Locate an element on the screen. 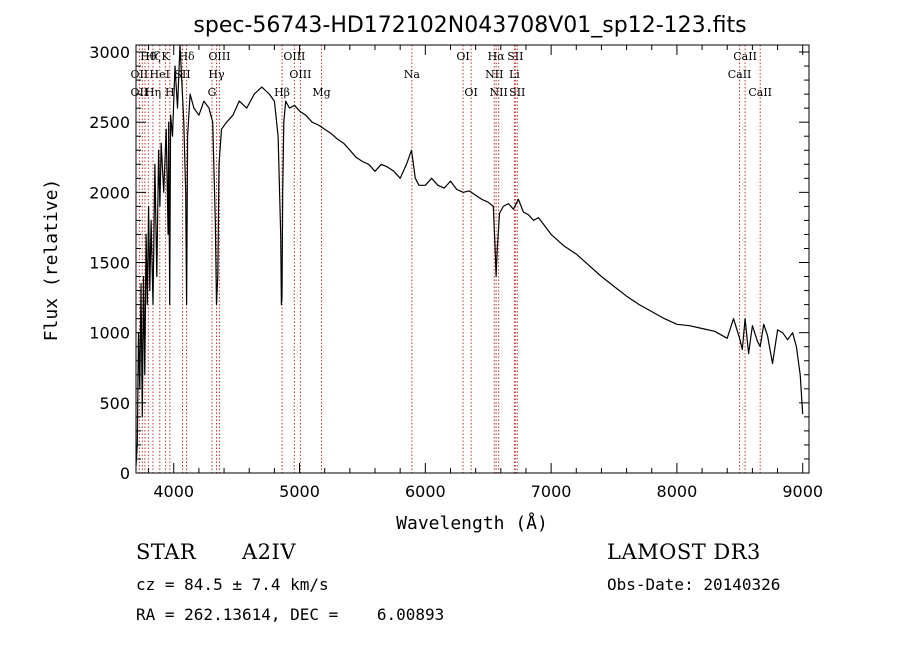 The height and width of the screenshot is (649, 900). line-label: Mg is located at coordinates (321, 92).